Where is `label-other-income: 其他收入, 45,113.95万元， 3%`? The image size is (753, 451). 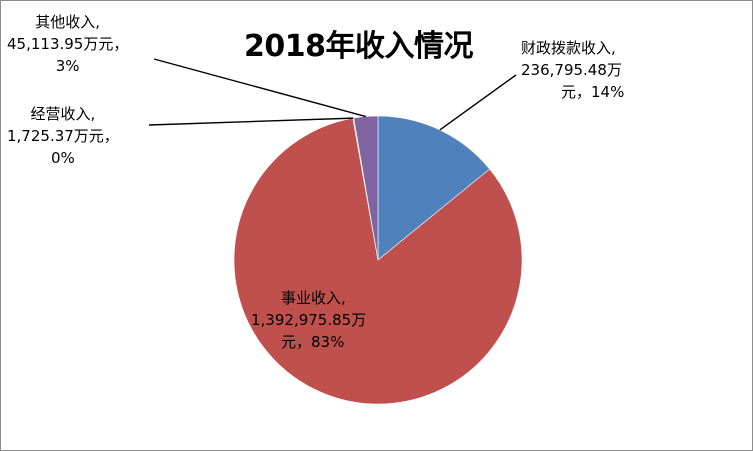 label-other-income: 其他收入, 45,113.95万元， 3% is located at coordinates (67, 44).